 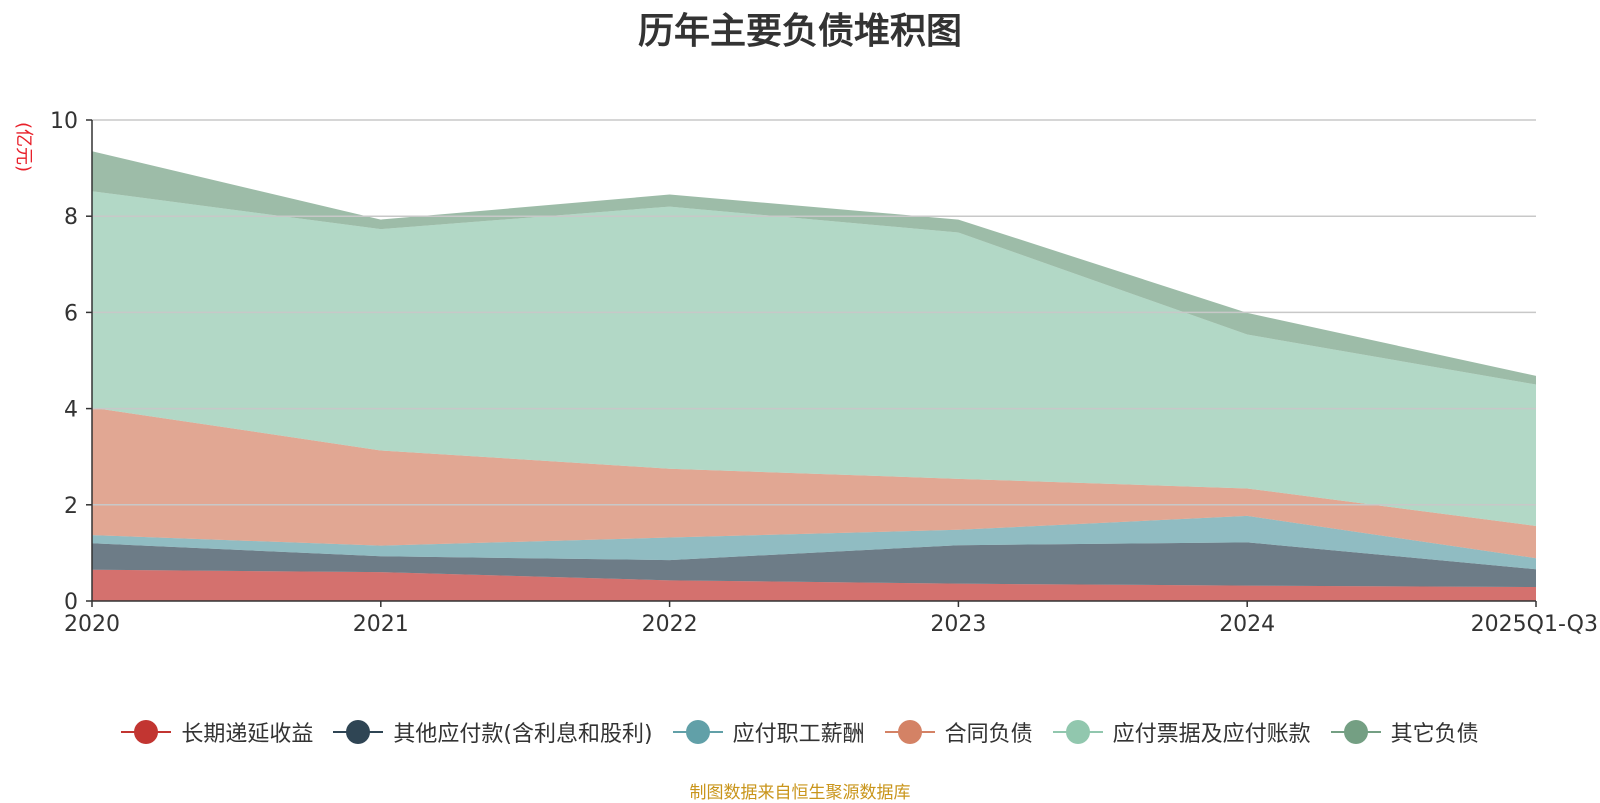 I want to click on source-note: 制图数据来自恒生聚源数据库, so click(x=800, y=793).